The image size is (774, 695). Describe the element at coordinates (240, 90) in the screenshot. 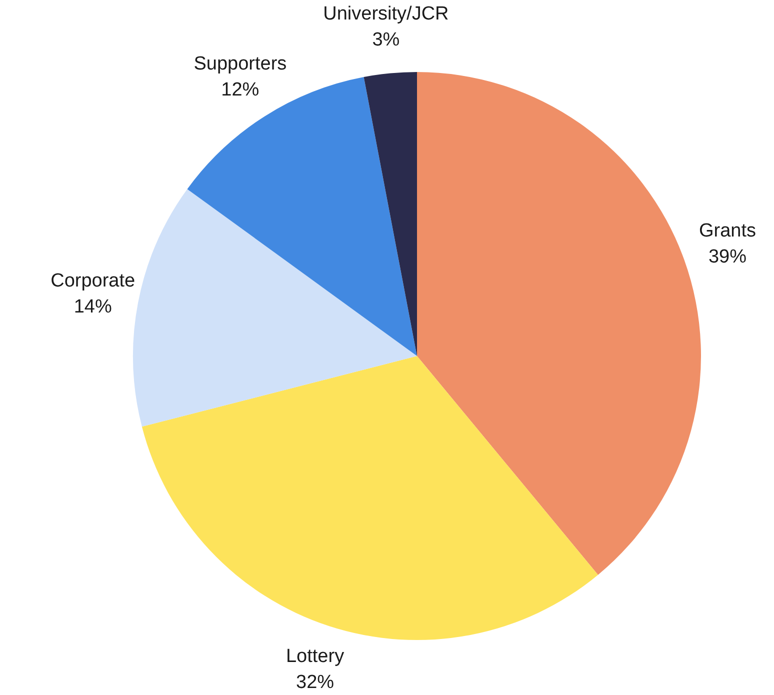

I see `data-label: 12%` at that location.